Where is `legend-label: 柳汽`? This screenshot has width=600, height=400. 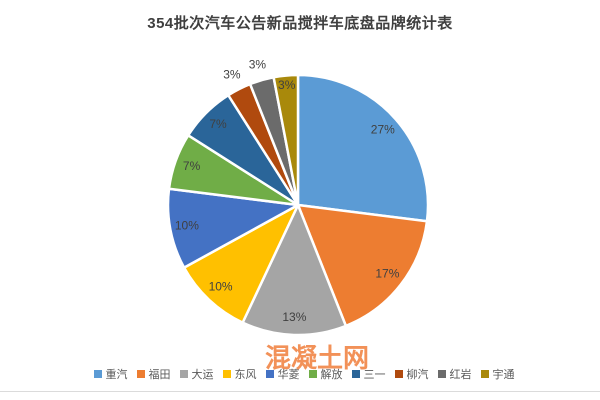 legend-label: 柳汽 is located at coordinates (417, 375).